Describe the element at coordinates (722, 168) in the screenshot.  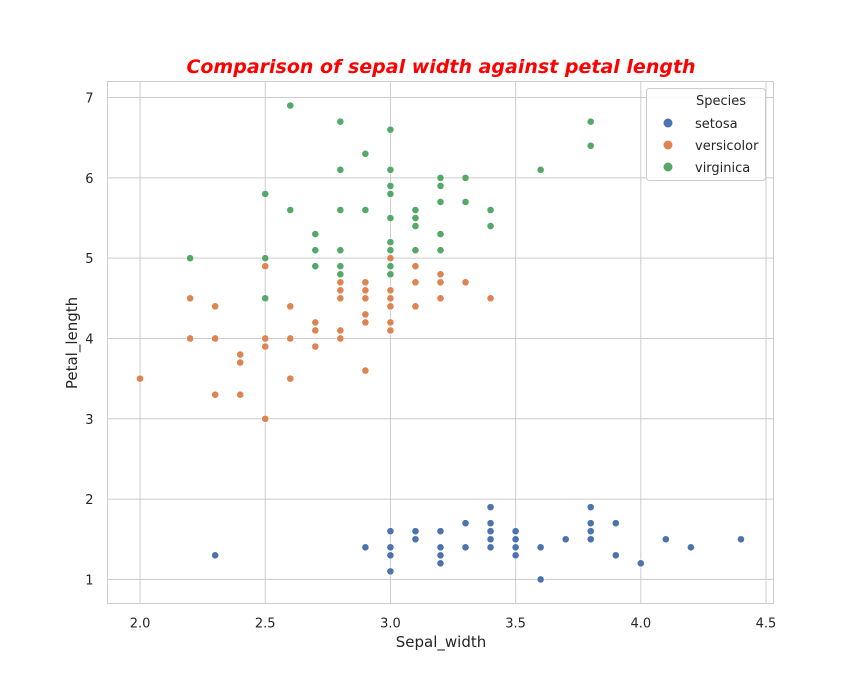
I see `legend-label-virginica: virginica` at that location.